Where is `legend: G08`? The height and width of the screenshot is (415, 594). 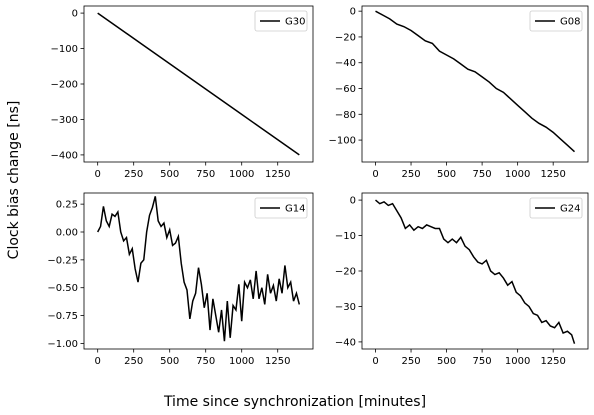
legend: G08 is located at coordinates (556, 21).